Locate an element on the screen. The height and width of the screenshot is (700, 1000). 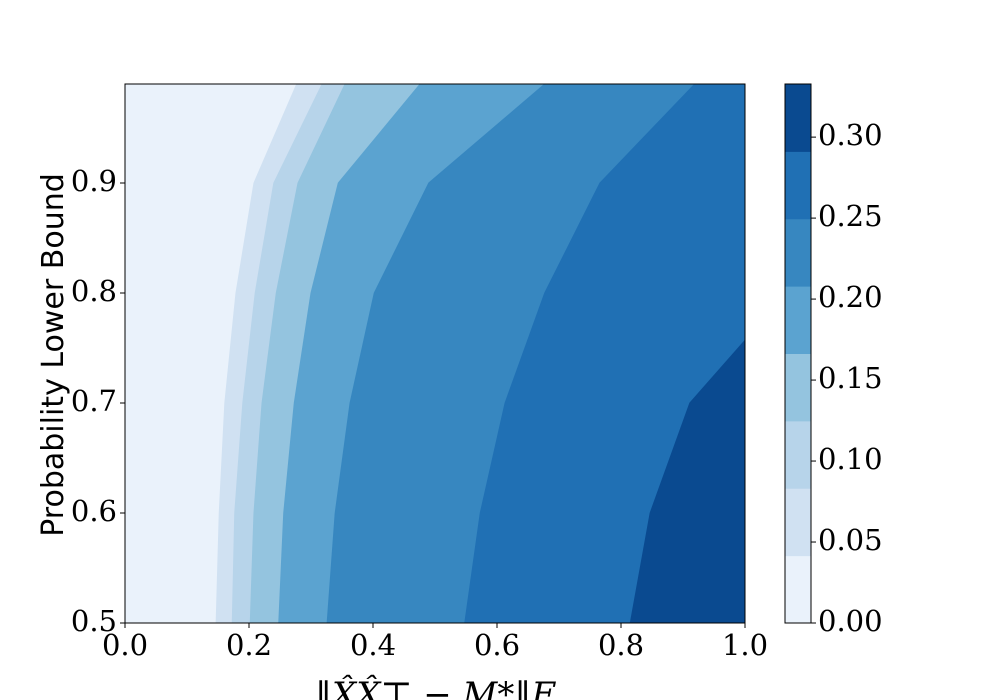
colorbar-tick-label: 0.25 is located at coordinates (850, 216).